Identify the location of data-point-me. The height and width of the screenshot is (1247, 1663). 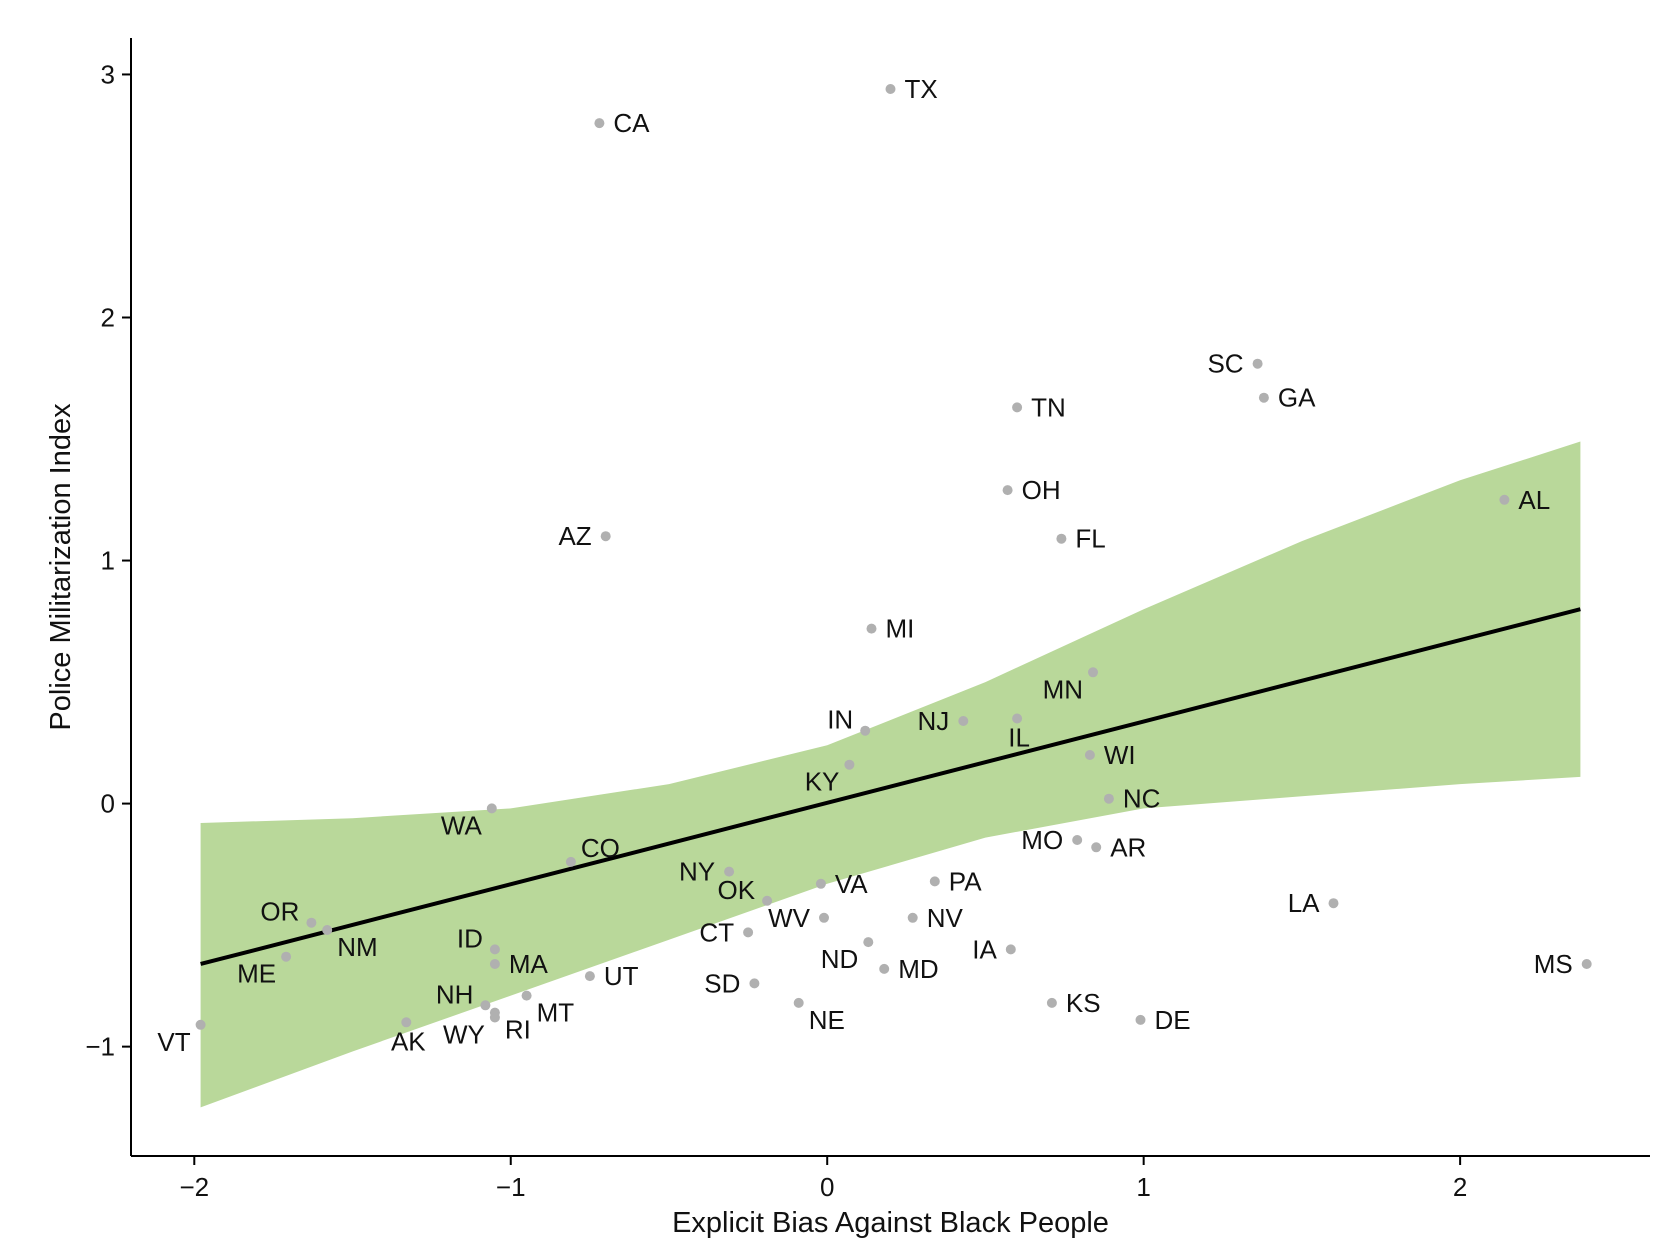
(286, 956).